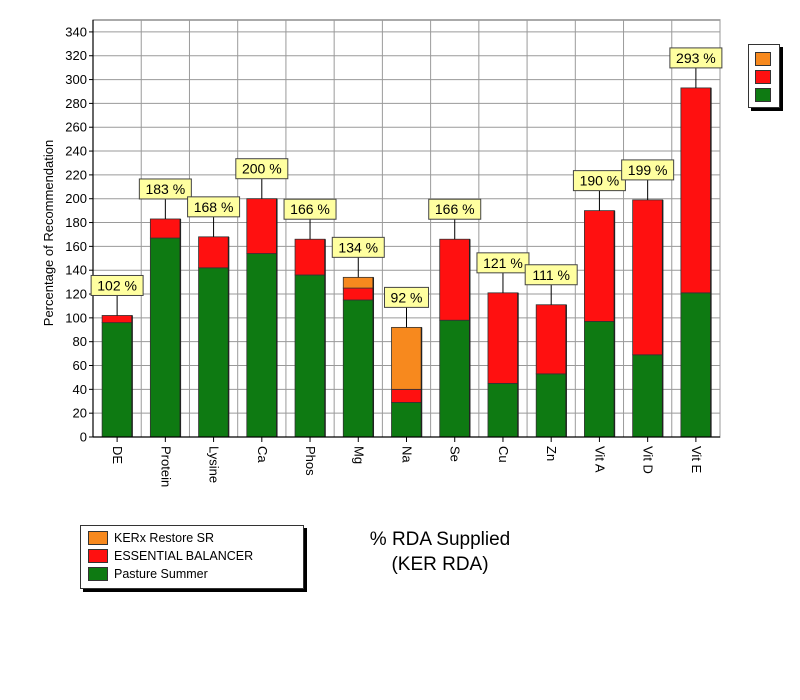  I want to click on x-tick-label: Ca, so click(262, 454).